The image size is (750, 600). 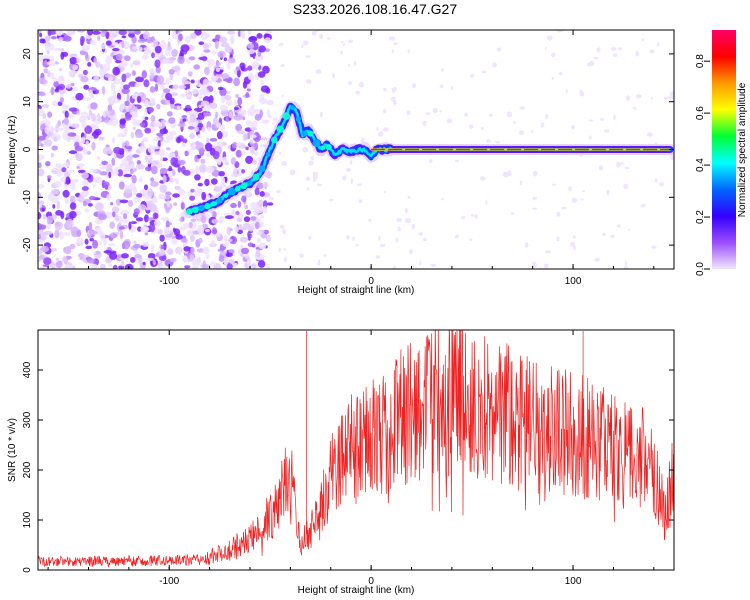 What do you see at coordinates (169, 281) in the screenshot?
I see `x-tick-label: -100` at bounding box center [169, 281].